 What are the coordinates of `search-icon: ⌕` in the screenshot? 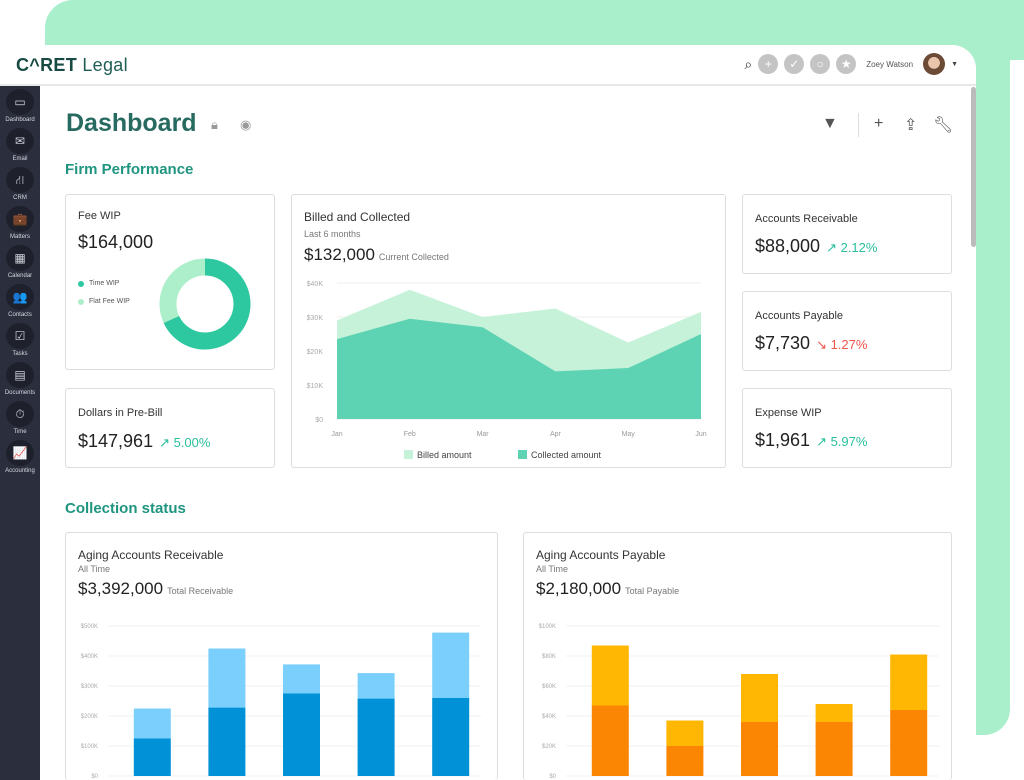 It's located at (748, 63).